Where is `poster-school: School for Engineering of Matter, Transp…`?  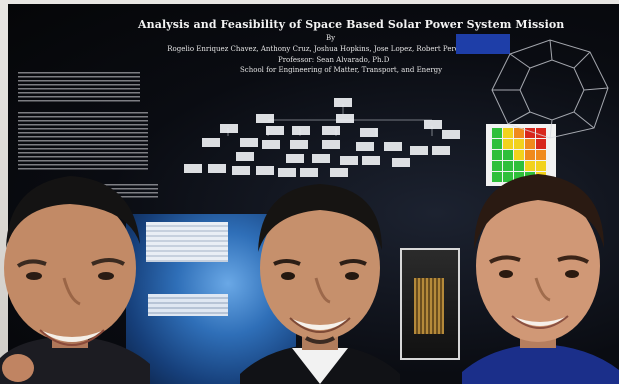 poster-school: School for Engineering of Matter, Transp… is located at coordinates (341, 70).